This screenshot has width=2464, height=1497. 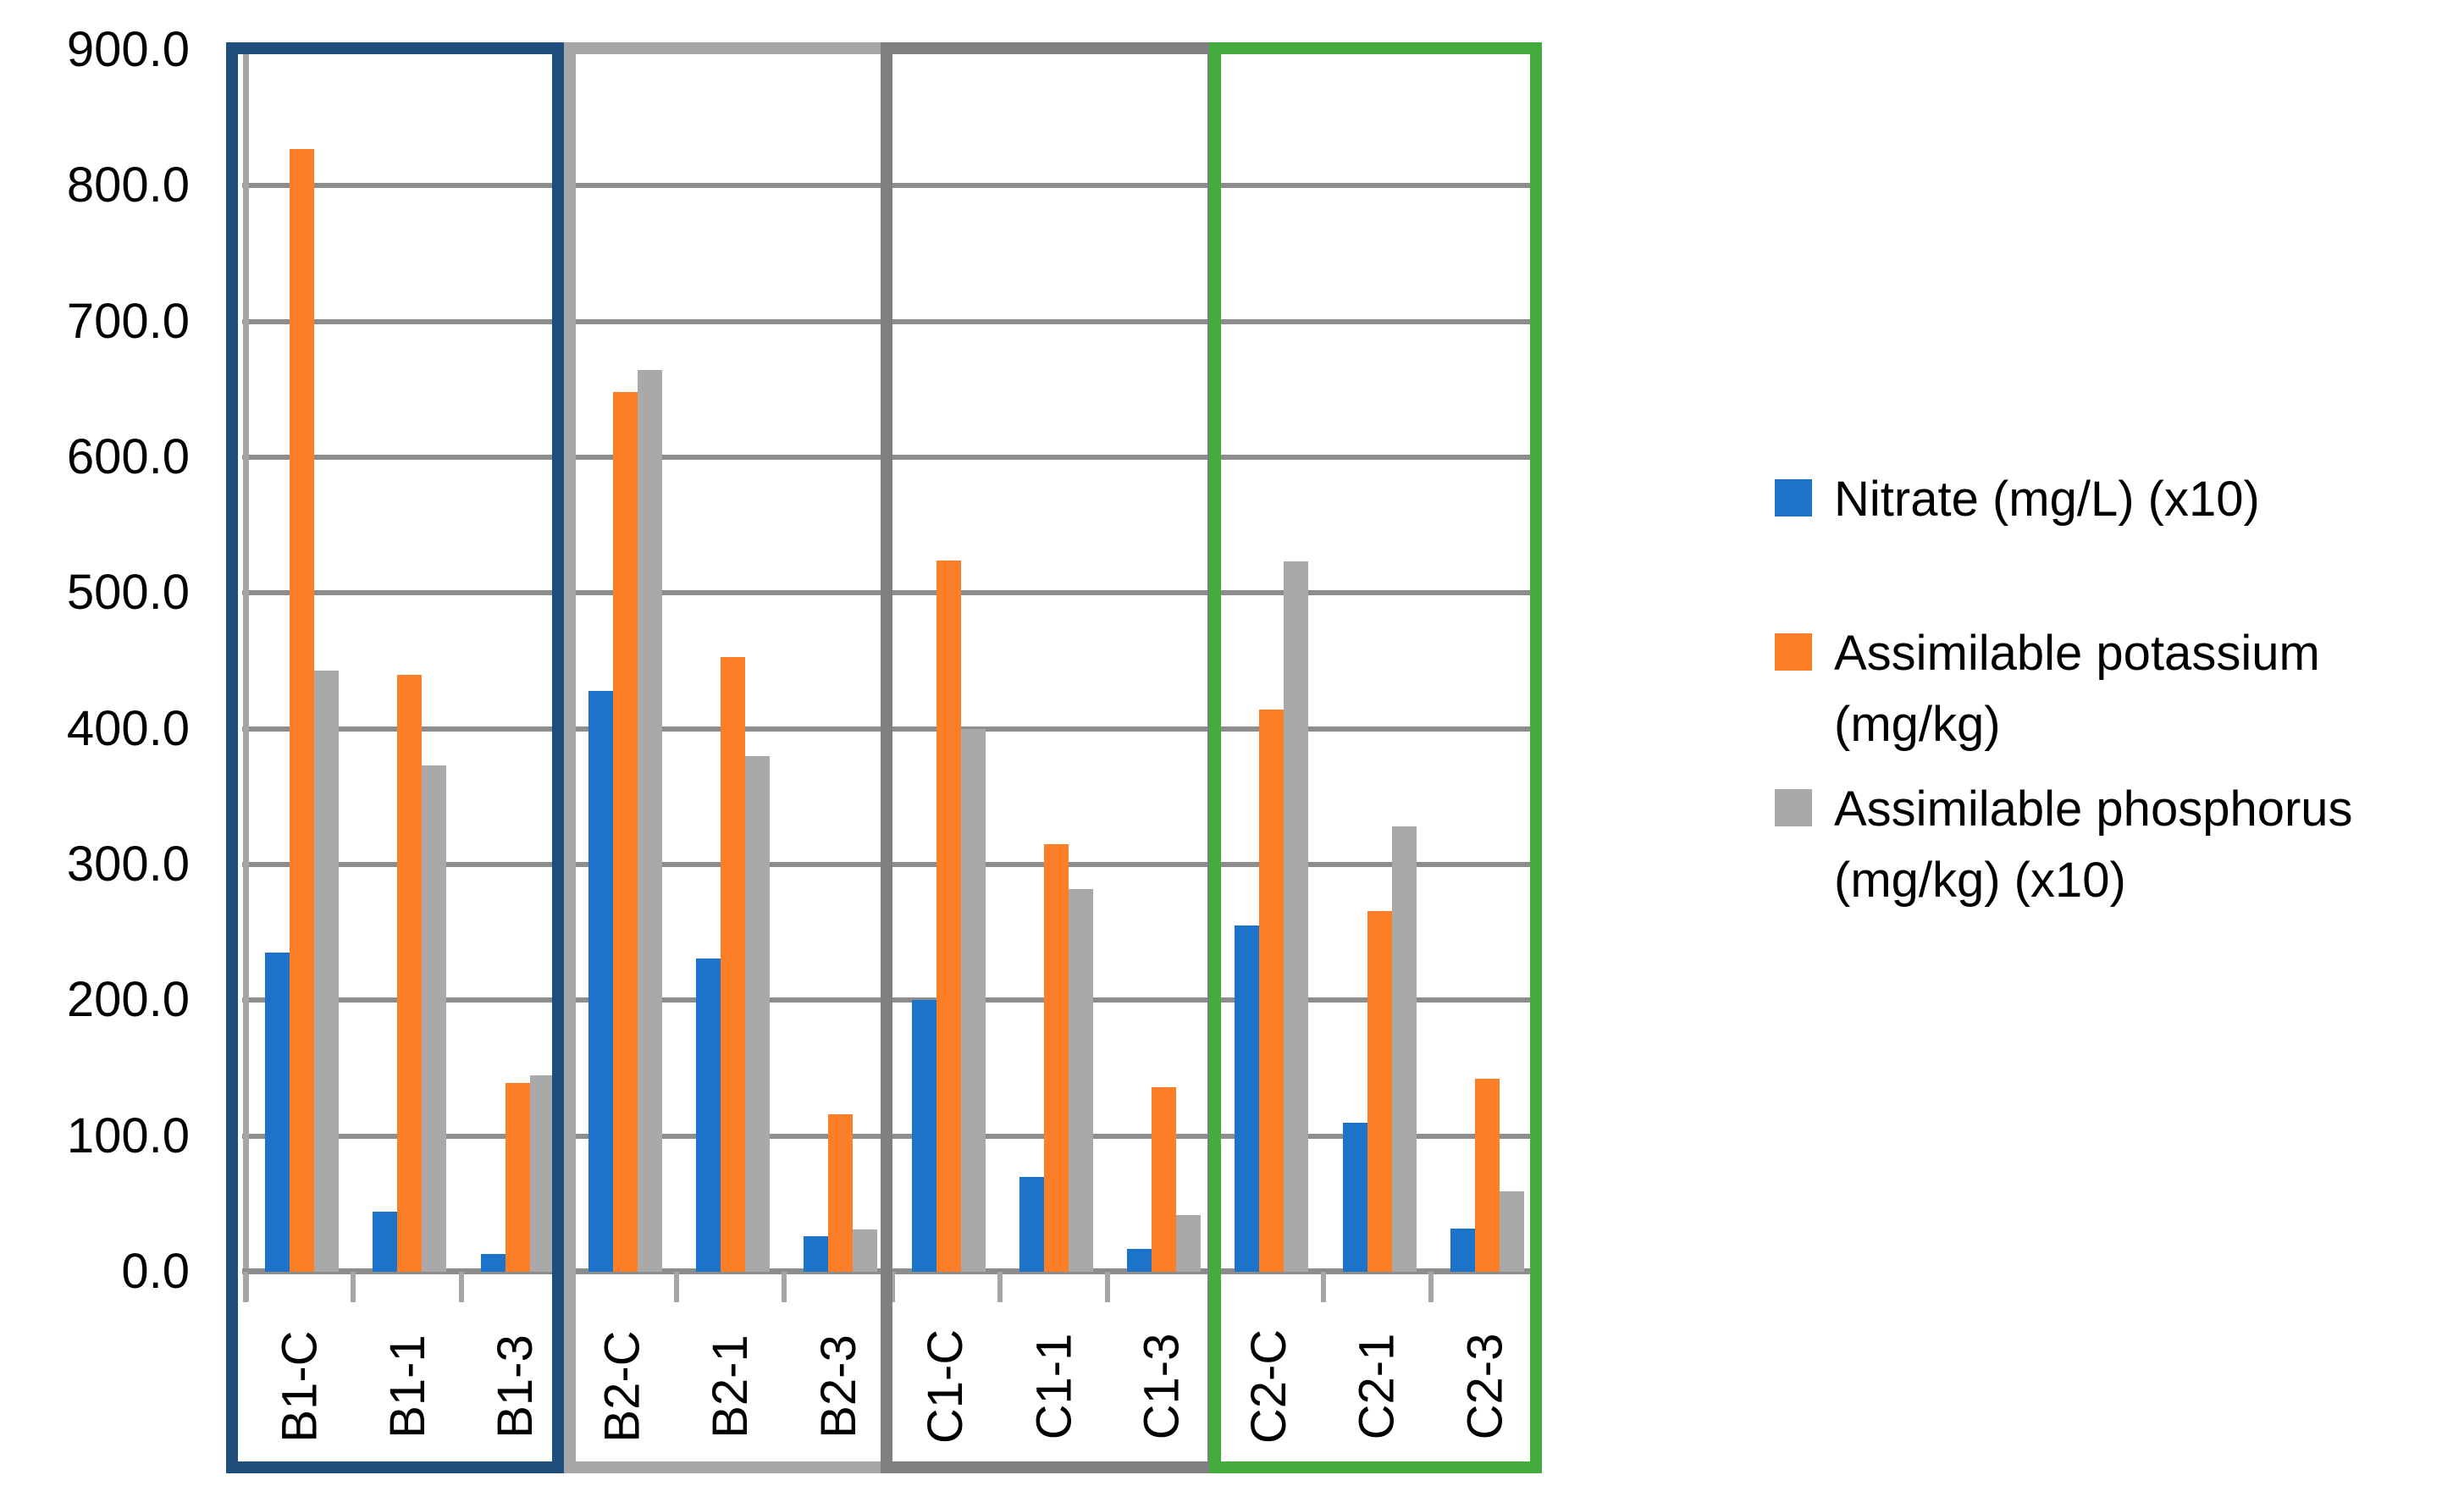 I want to click on legend-label-nitrate: Nitrate (mg/L) (x10), so click(x=2047, y=499).